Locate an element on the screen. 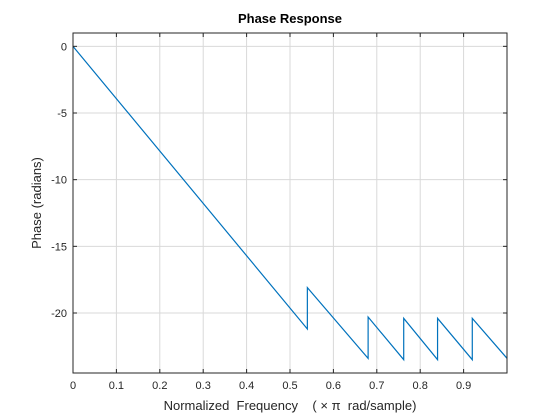 The width and height of the screenshot is (560, 420). y-axis-label: Phase (radians) is located at coordinates (36, 203).